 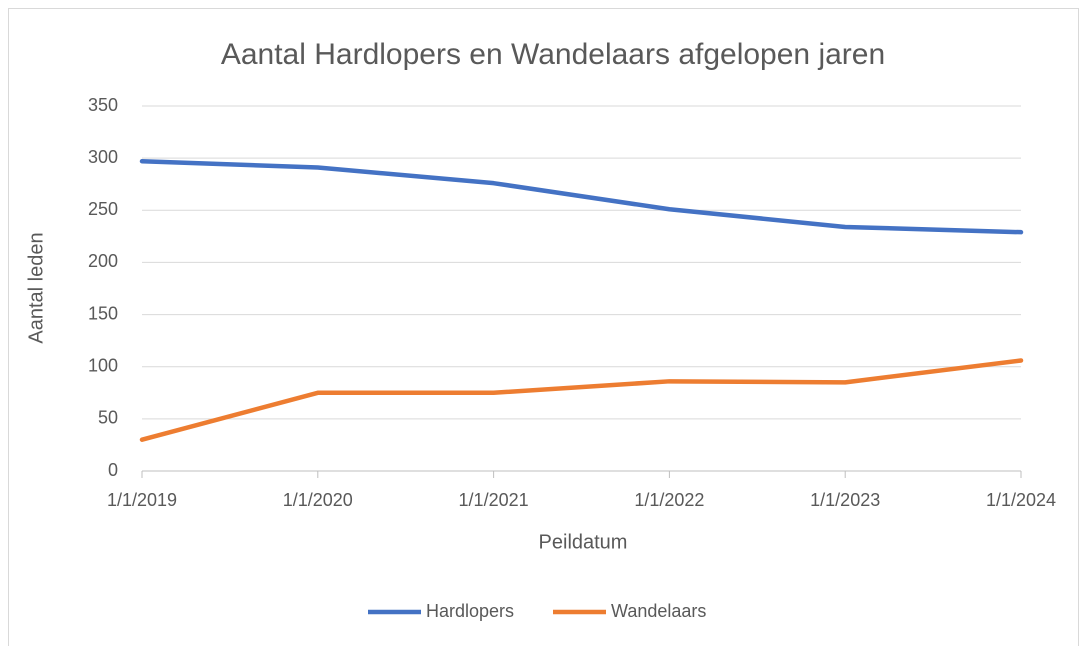 I want to click on x-tick-label: 1/1/2019, so click(x=142, y=500).